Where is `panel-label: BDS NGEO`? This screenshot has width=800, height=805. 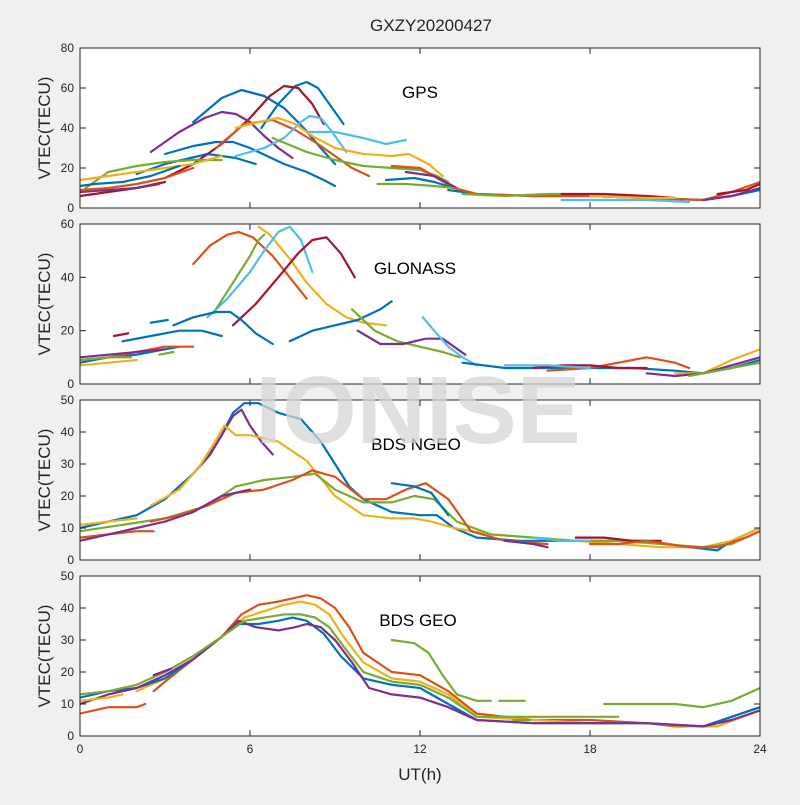 panel-label: BDS NGEO is located at coordinates (416, 444).